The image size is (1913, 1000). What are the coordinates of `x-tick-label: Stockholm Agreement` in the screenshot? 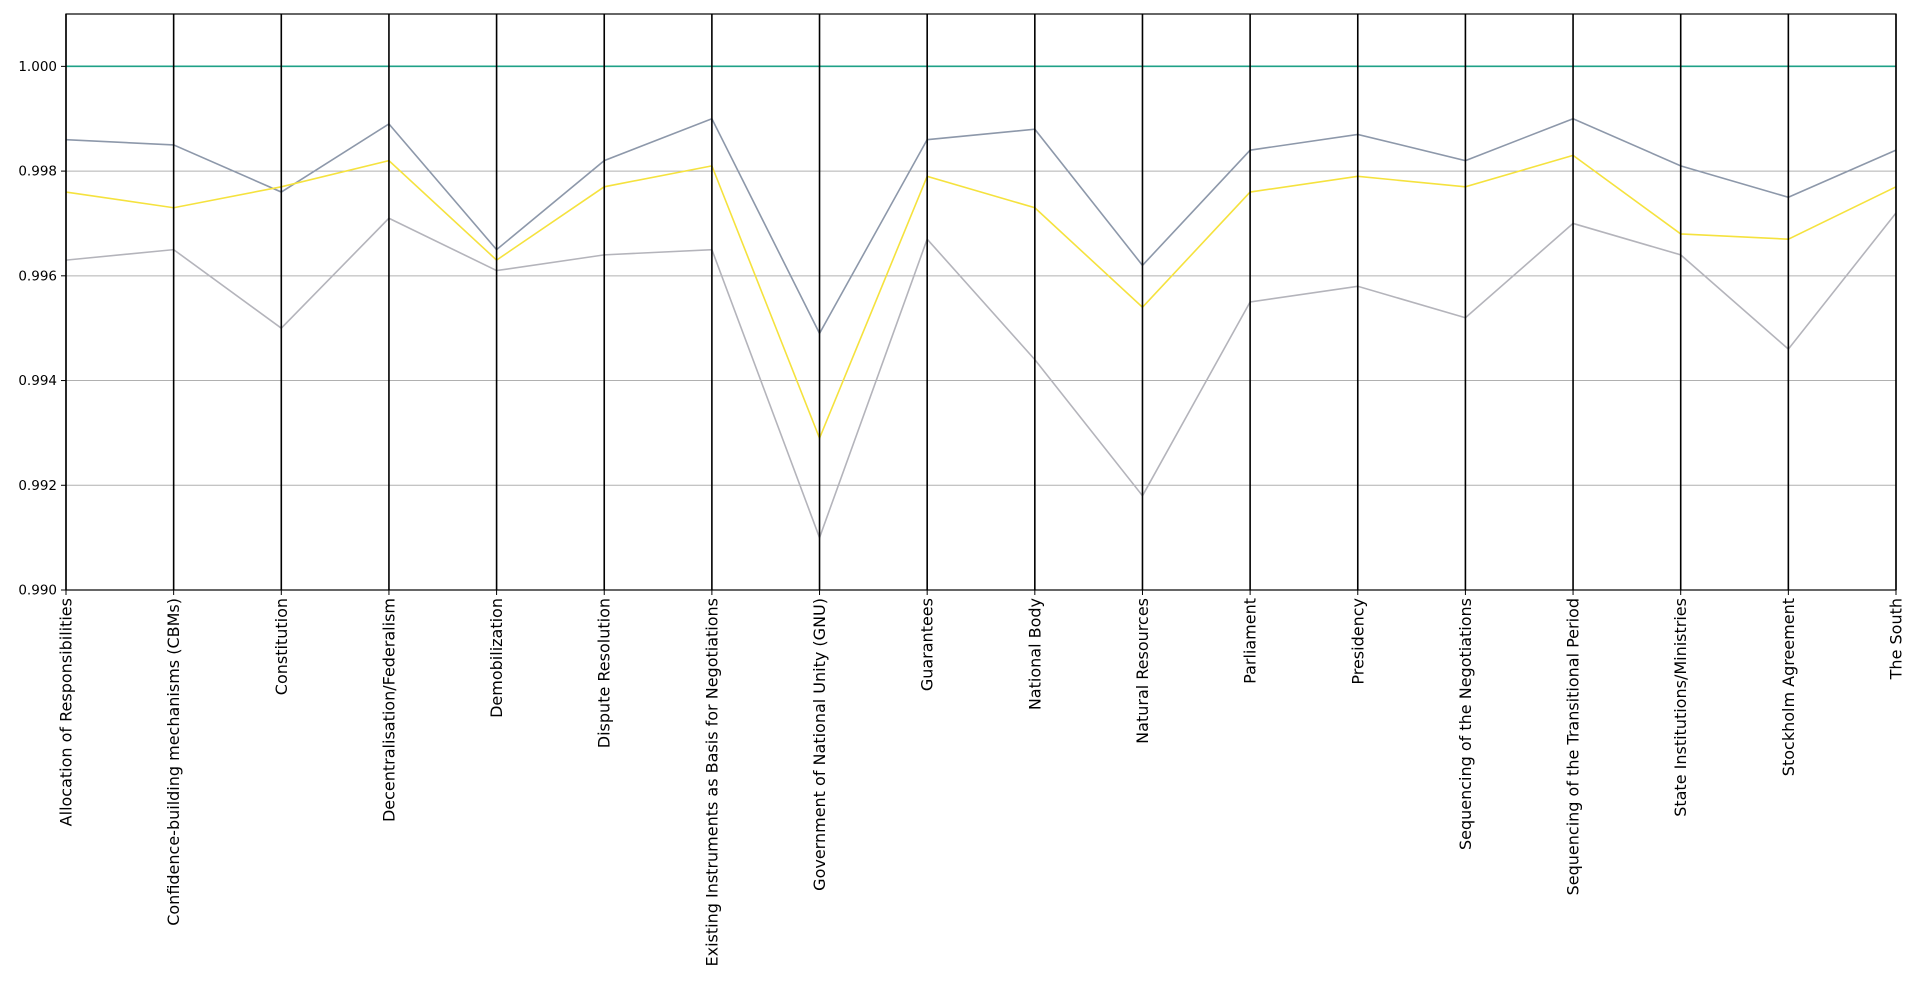 It's located at (1788, 687).